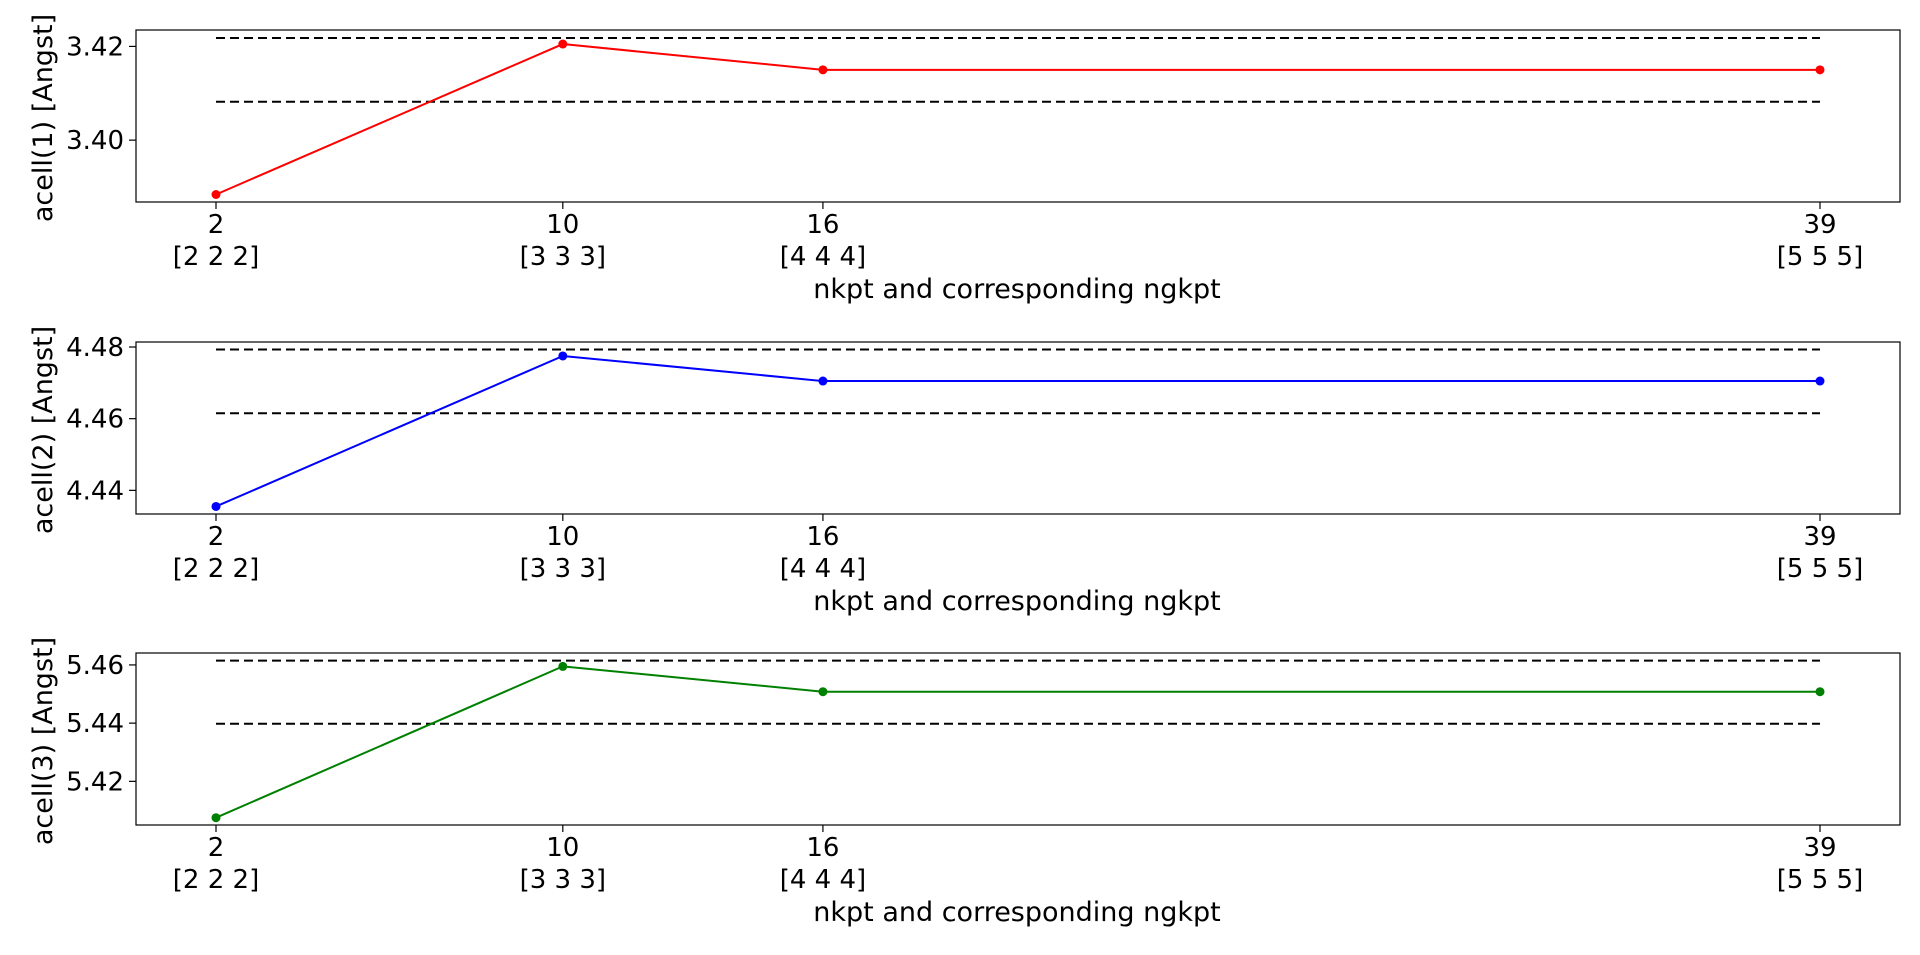  I want to click on y-tick-label: 4.48, so click(95, 348).